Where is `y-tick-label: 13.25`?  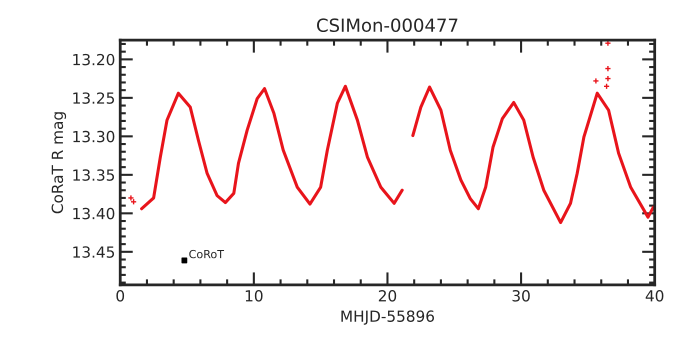
y-tick-label: 13.25 is located at coordinates (93, 98).